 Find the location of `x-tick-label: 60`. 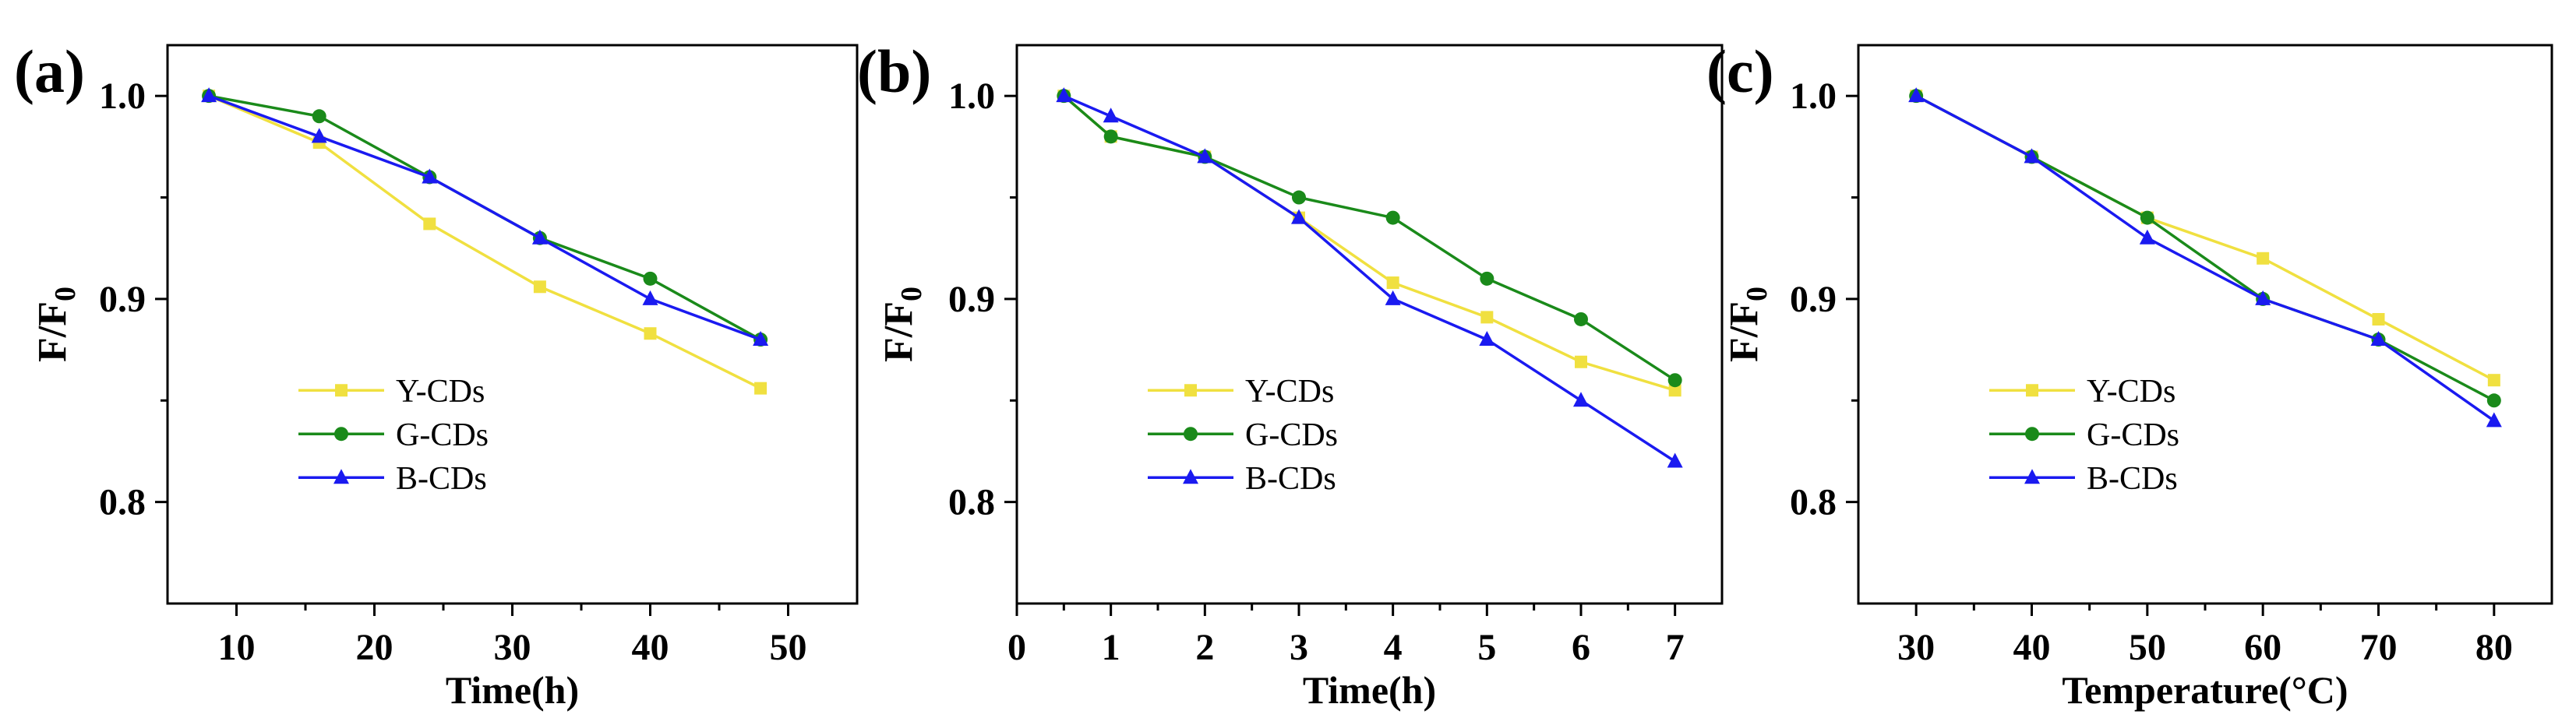

x-tick-label: 60 is located at coordinates (2262, 647).